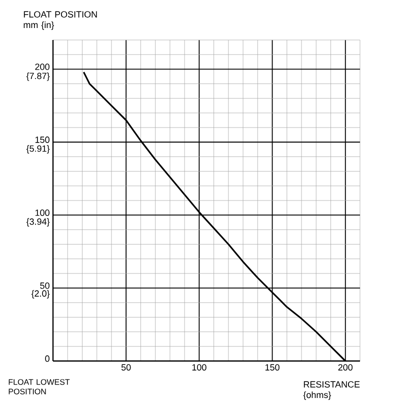 This screenshot has width=394, height=420. What do you see at coordinates (331, 390) in the screenshot?
I see `x-axis-title: RESISTANCE {ohms}` at bounding box center [331, 390].